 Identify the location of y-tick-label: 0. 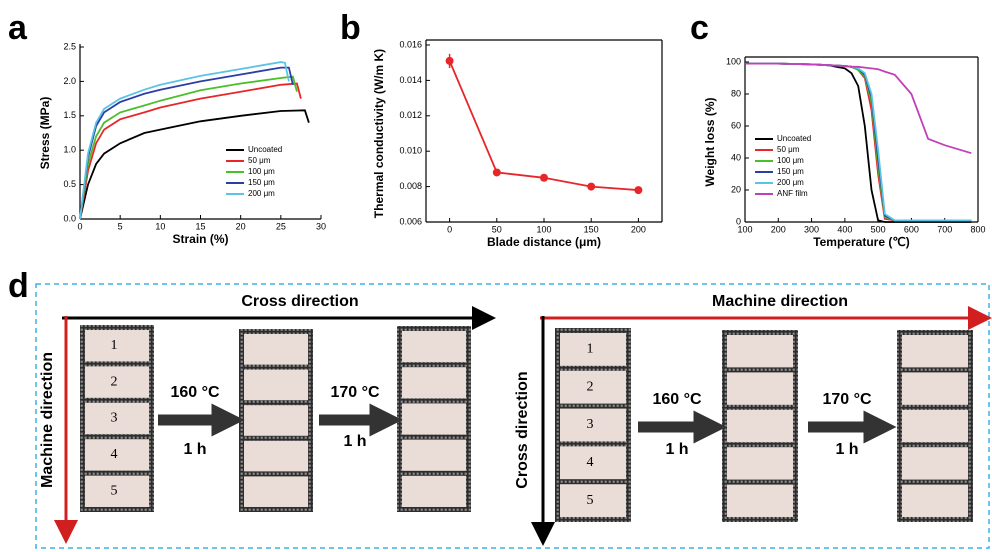
(738, 221).